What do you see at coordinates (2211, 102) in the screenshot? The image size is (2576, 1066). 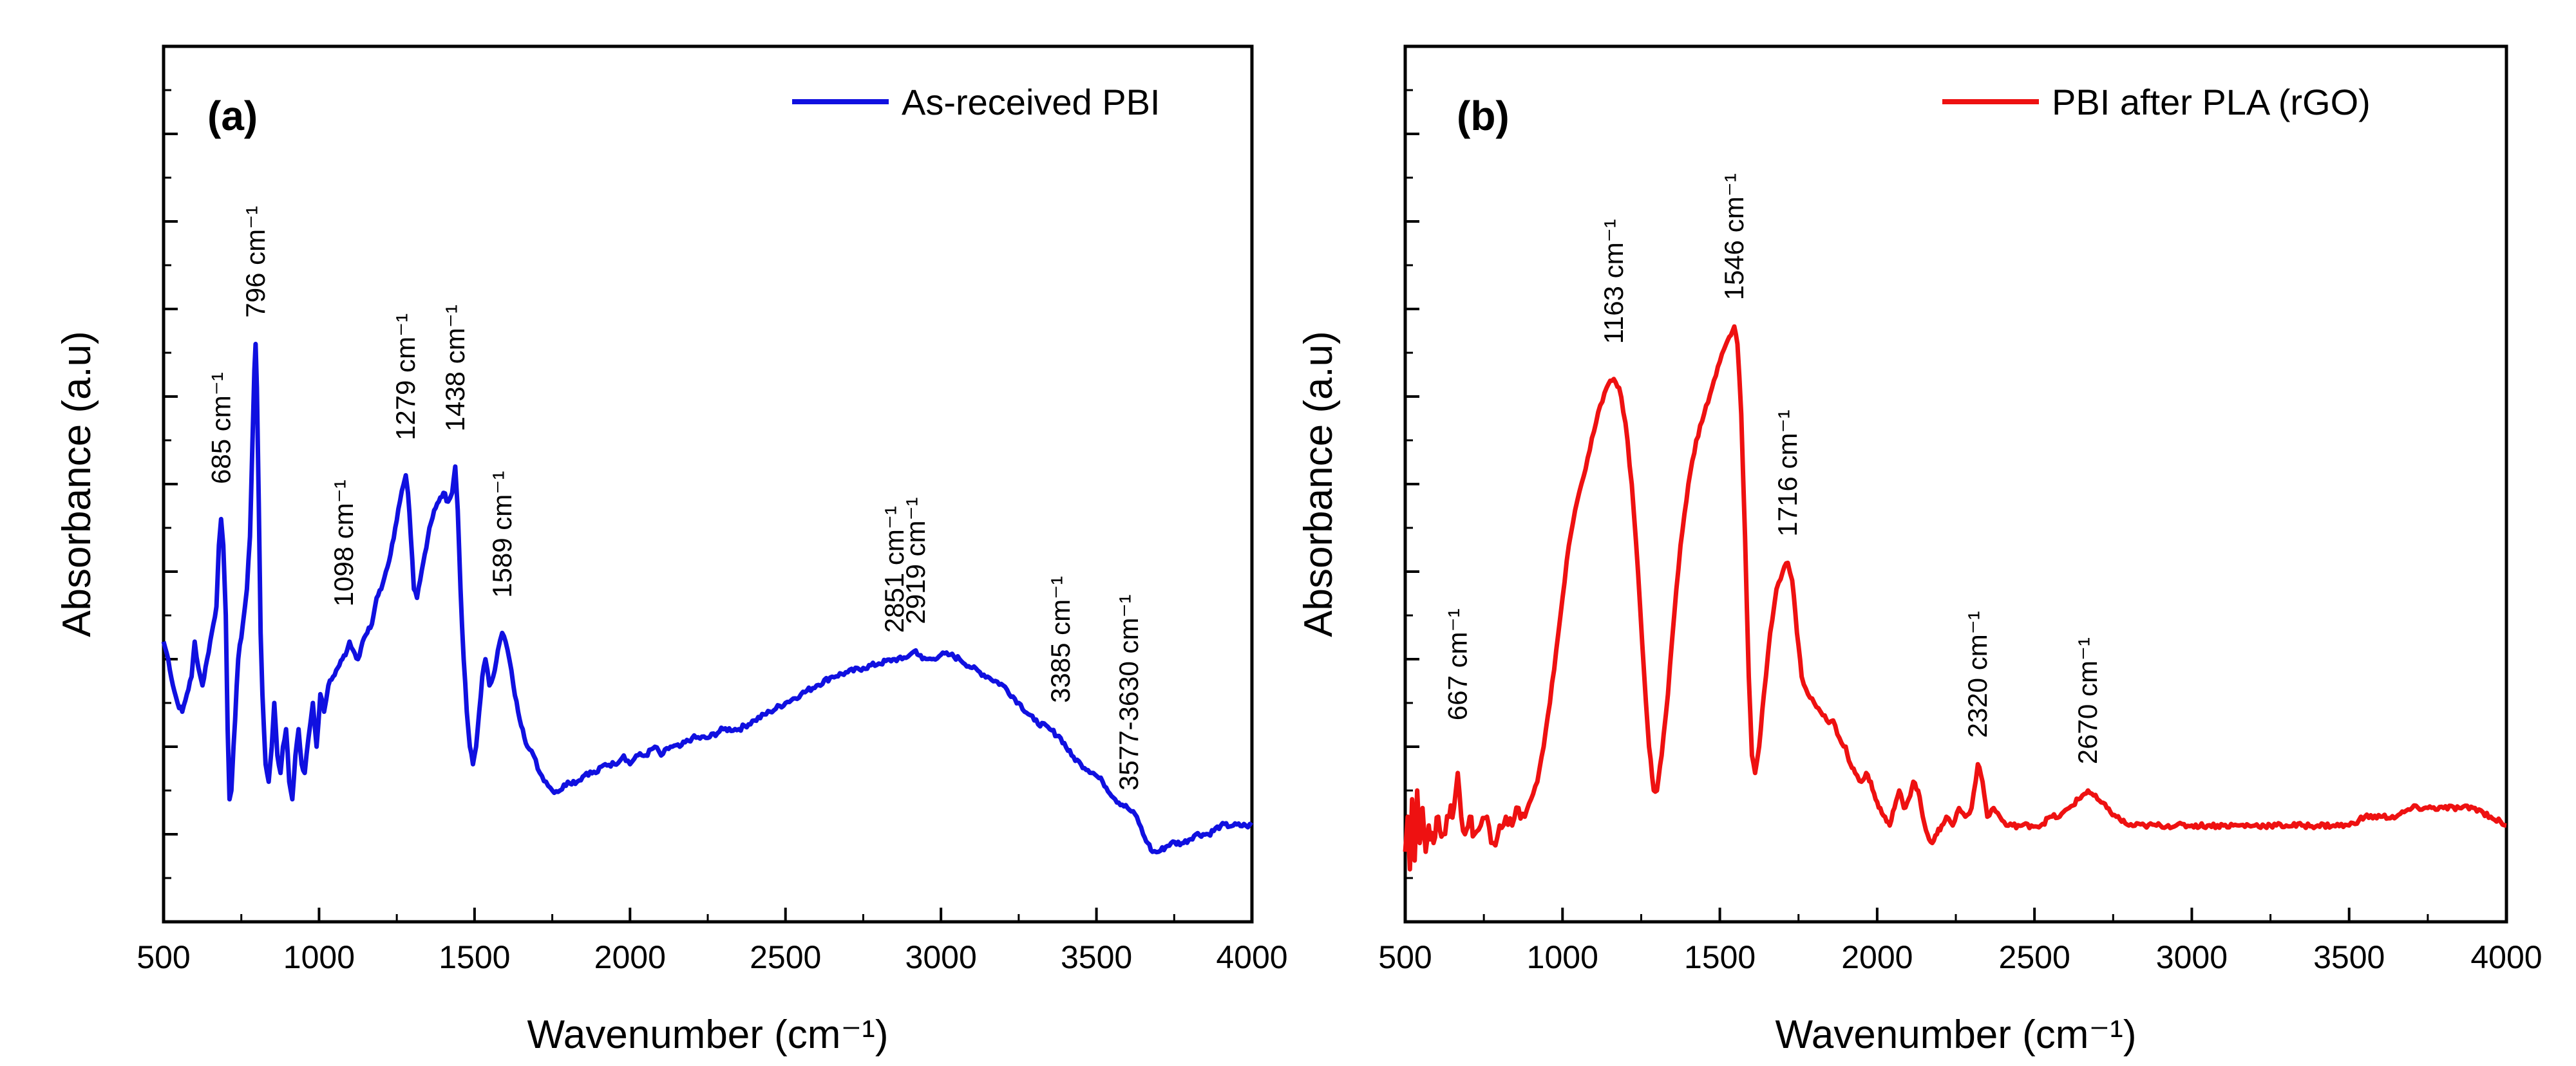 I see `legend-label-b: PBI after PLA (rGO)` at bounding box center [2211, 102].